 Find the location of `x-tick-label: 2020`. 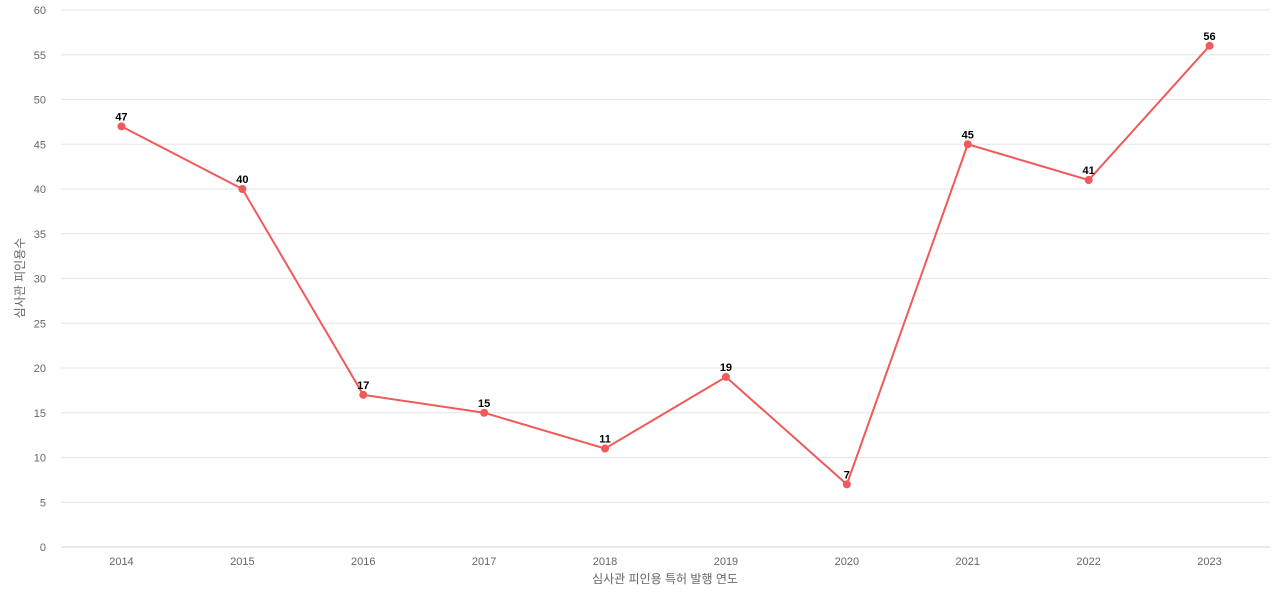

x-tick-label: 2020 is located at coordinates (847, 562).